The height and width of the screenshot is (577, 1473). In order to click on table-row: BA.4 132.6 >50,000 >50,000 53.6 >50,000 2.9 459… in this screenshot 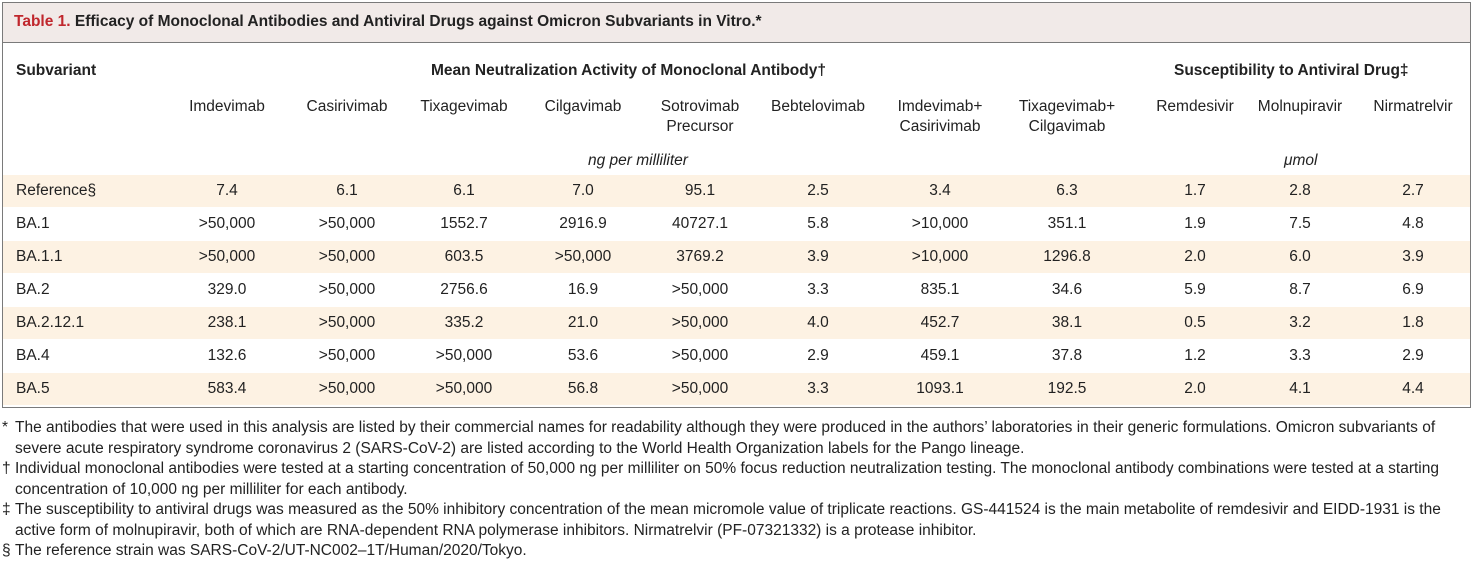, I will do `click(736, 356)`.